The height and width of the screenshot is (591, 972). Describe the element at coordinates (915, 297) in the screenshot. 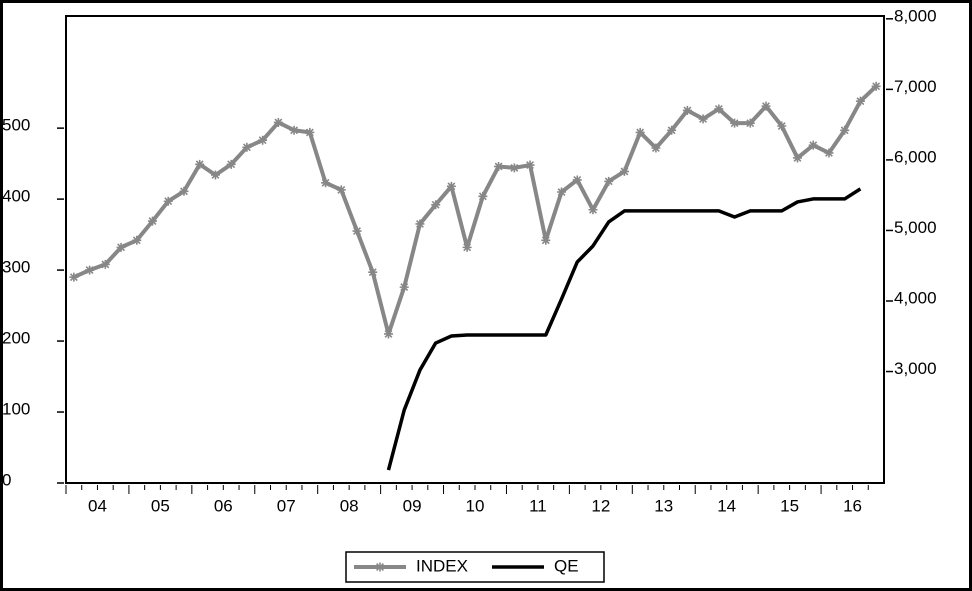

I see `y2-tick-label: 4,000` at that location.